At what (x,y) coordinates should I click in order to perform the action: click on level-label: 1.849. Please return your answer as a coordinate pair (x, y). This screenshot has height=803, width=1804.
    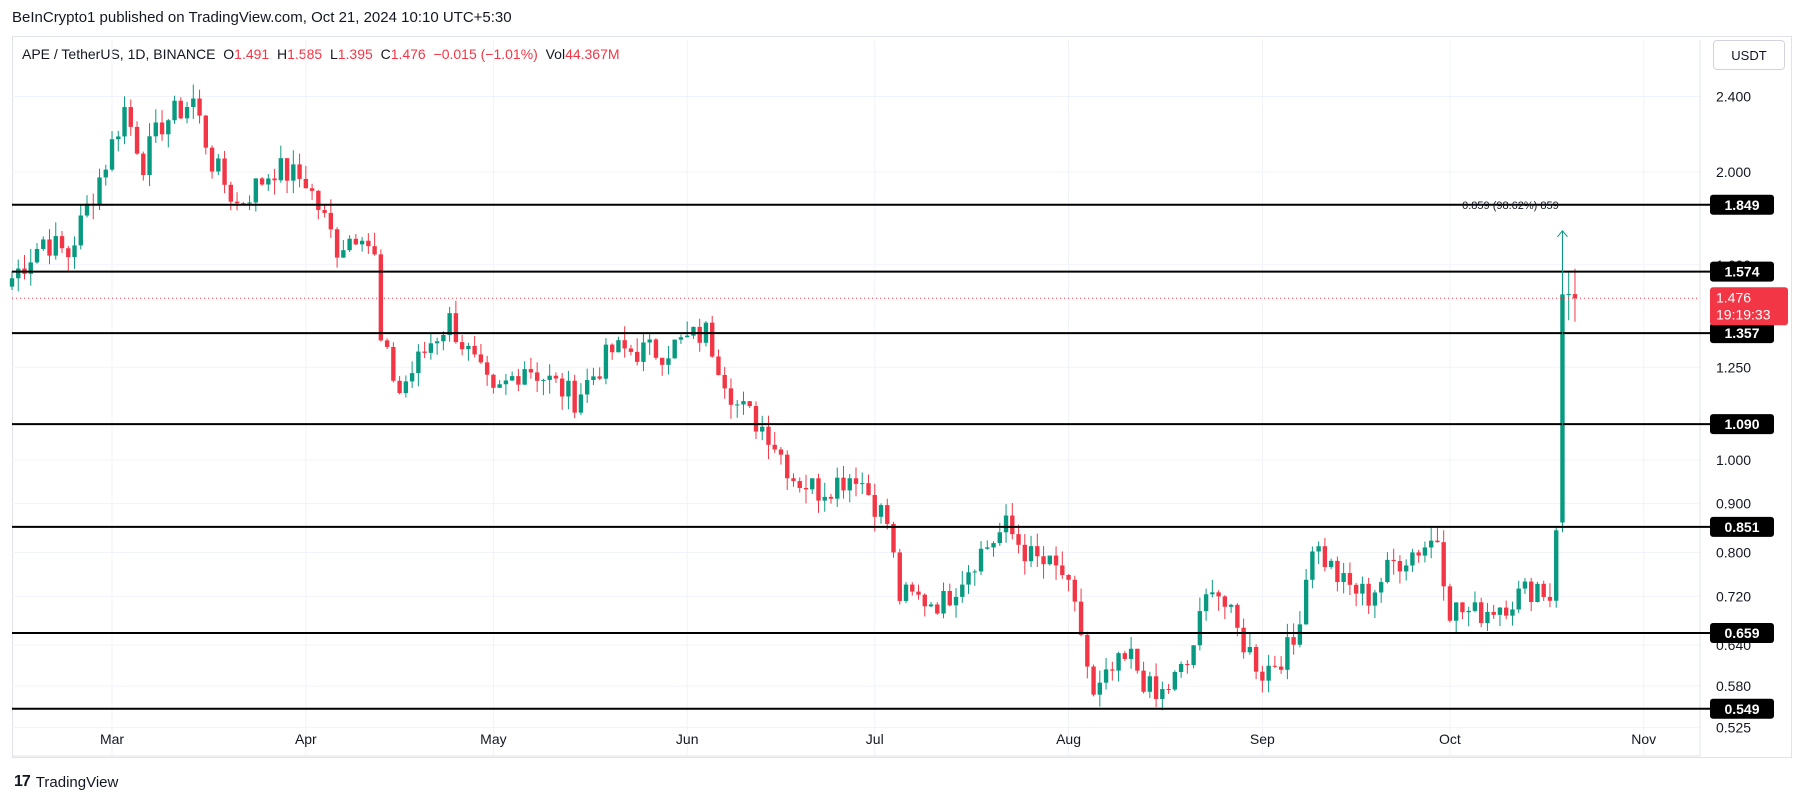
    Looking at the image, I should click on (1741, 205).